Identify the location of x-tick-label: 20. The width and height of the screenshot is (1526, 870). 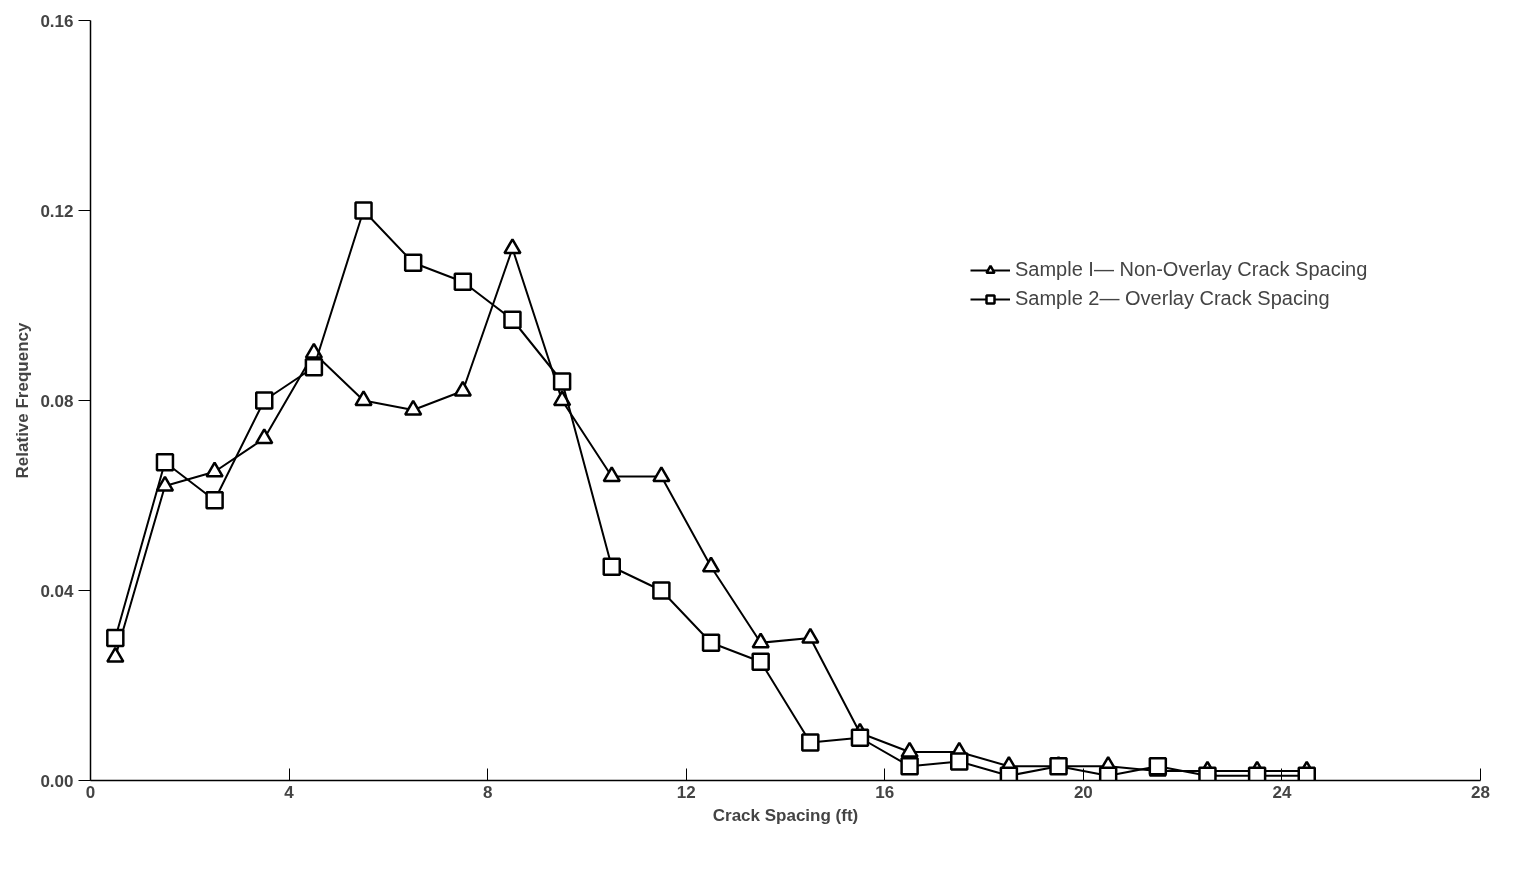
(1083, 792).